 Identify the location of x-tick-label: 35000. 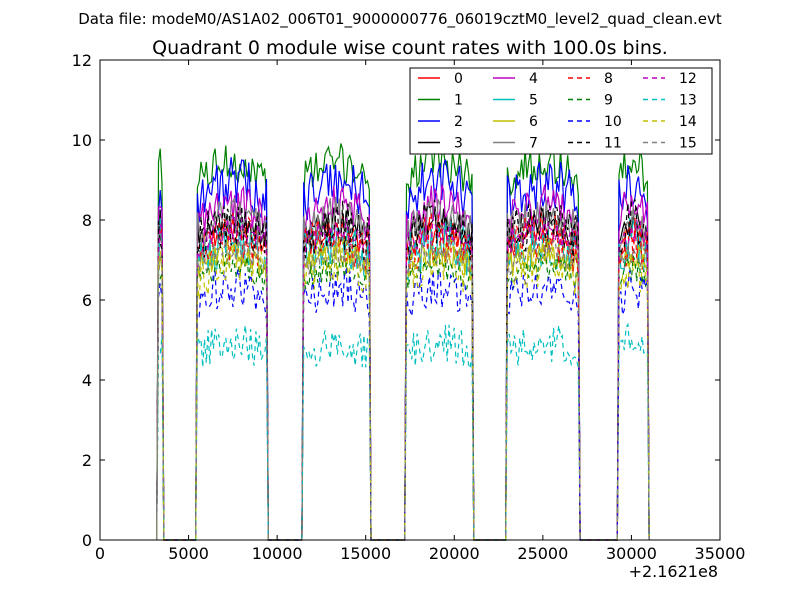
(720, 553).